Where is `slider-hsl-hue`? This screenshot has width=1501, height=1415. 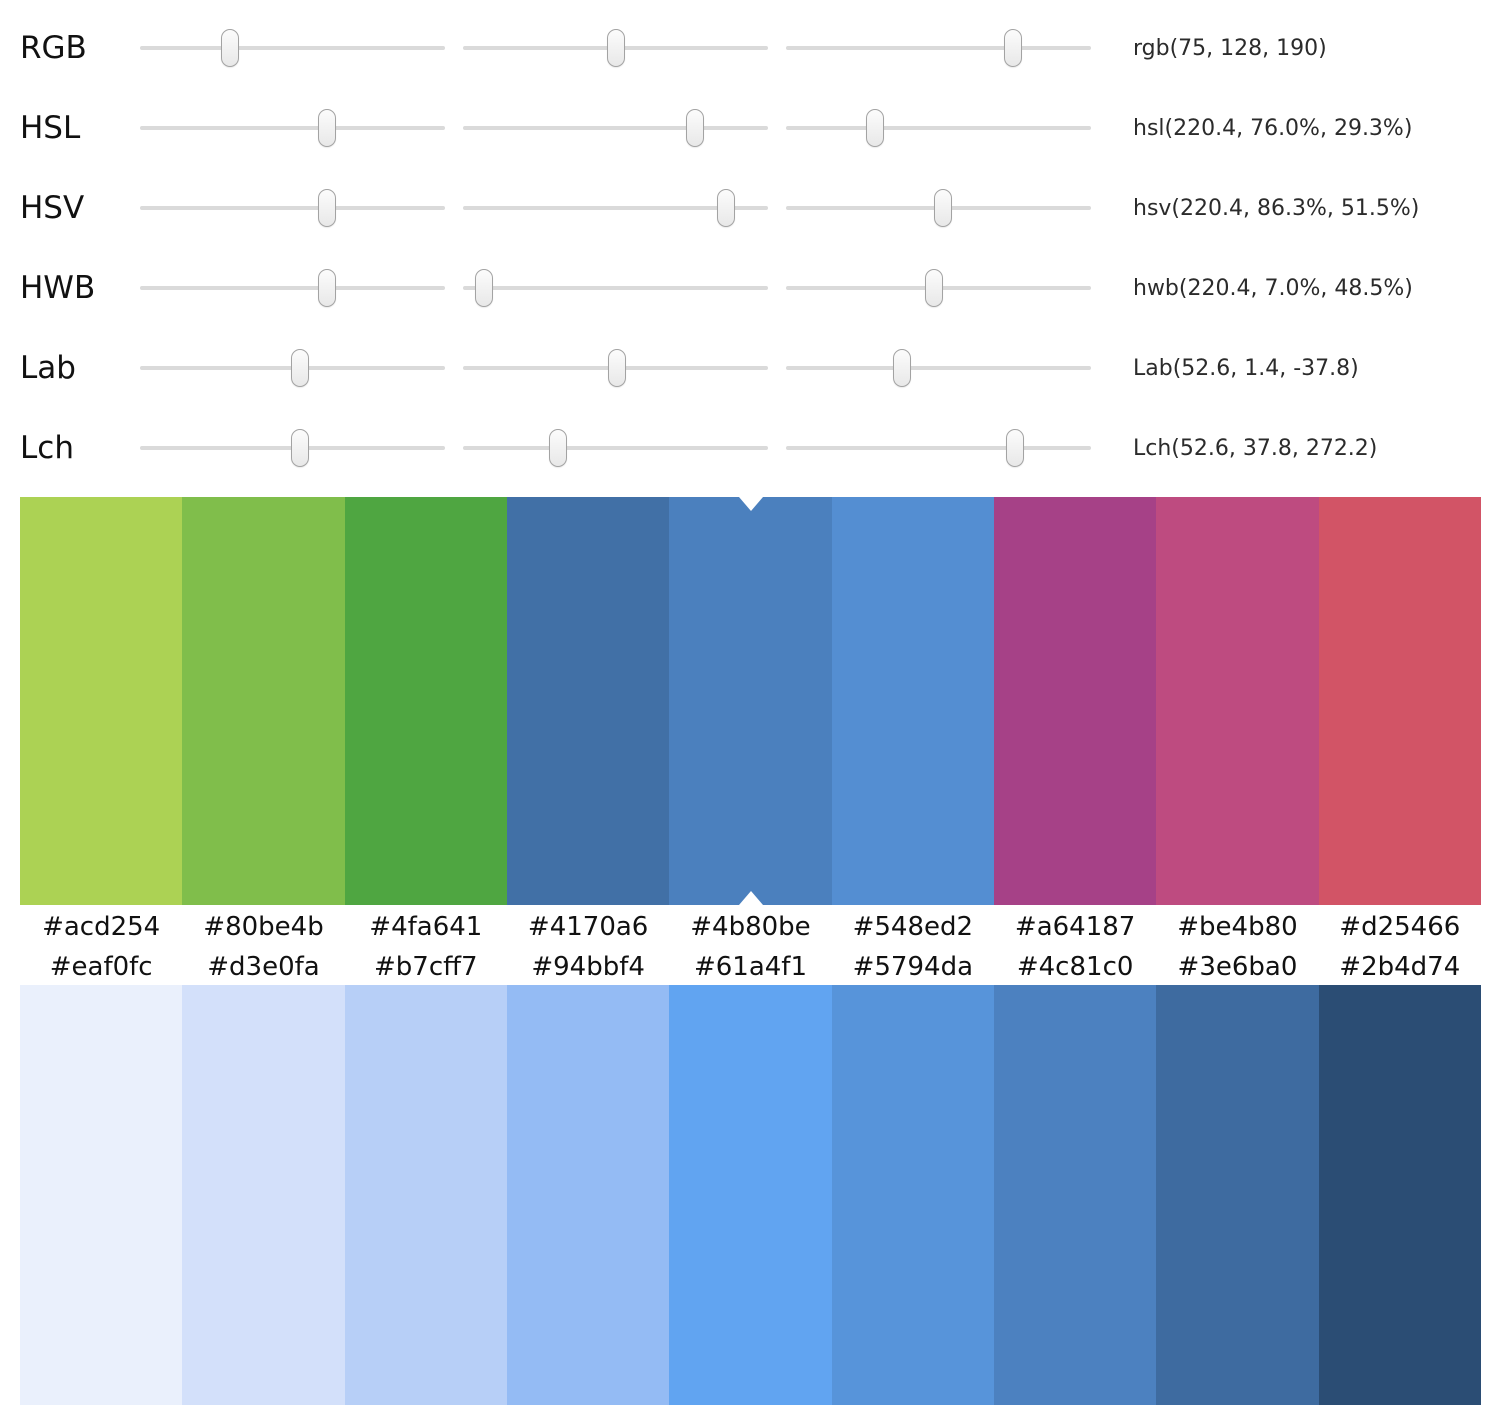 slider-hsl-hue is located at coordinates (292, 128).